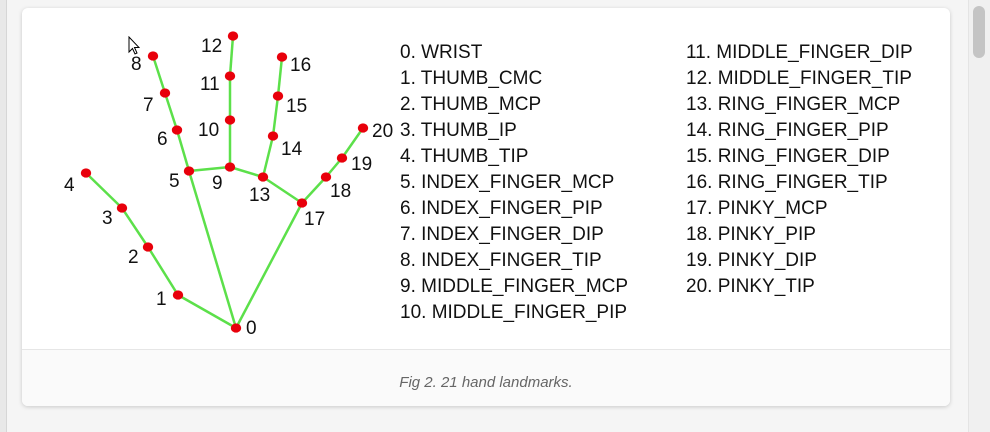 The width and height of the screenshot is (990, 432). Describe the element at coordinates (251, 328) in the screenshot. I see `landmark-label-0: 0` at that location.